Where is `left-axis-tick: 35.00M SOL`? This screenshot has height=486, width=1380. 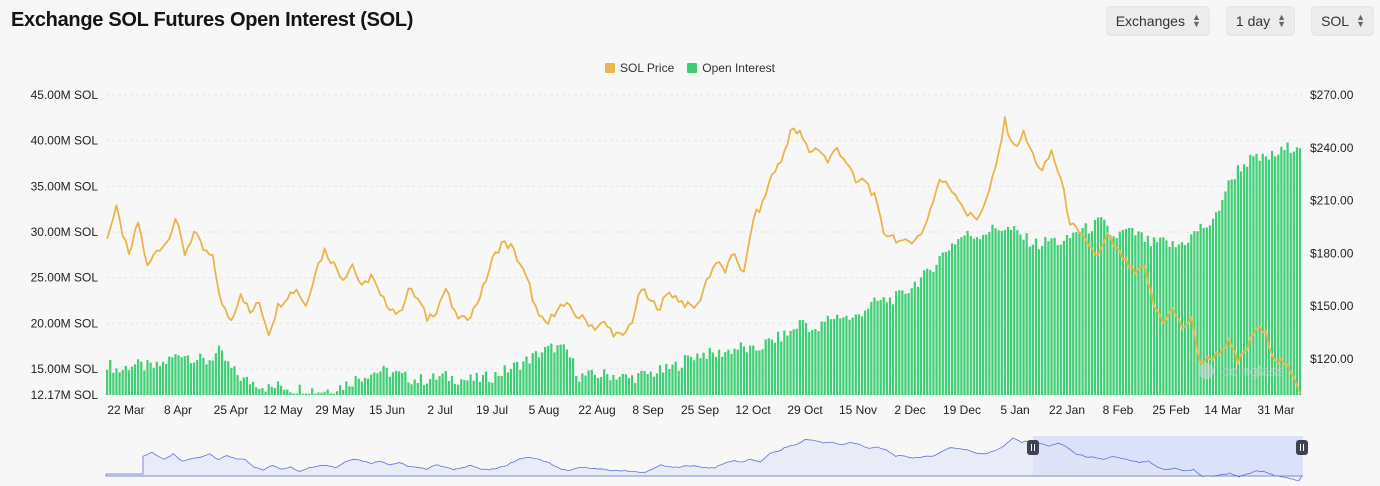 left-axis-tick: 35.00M SOL is located at coordinates (65, 186).